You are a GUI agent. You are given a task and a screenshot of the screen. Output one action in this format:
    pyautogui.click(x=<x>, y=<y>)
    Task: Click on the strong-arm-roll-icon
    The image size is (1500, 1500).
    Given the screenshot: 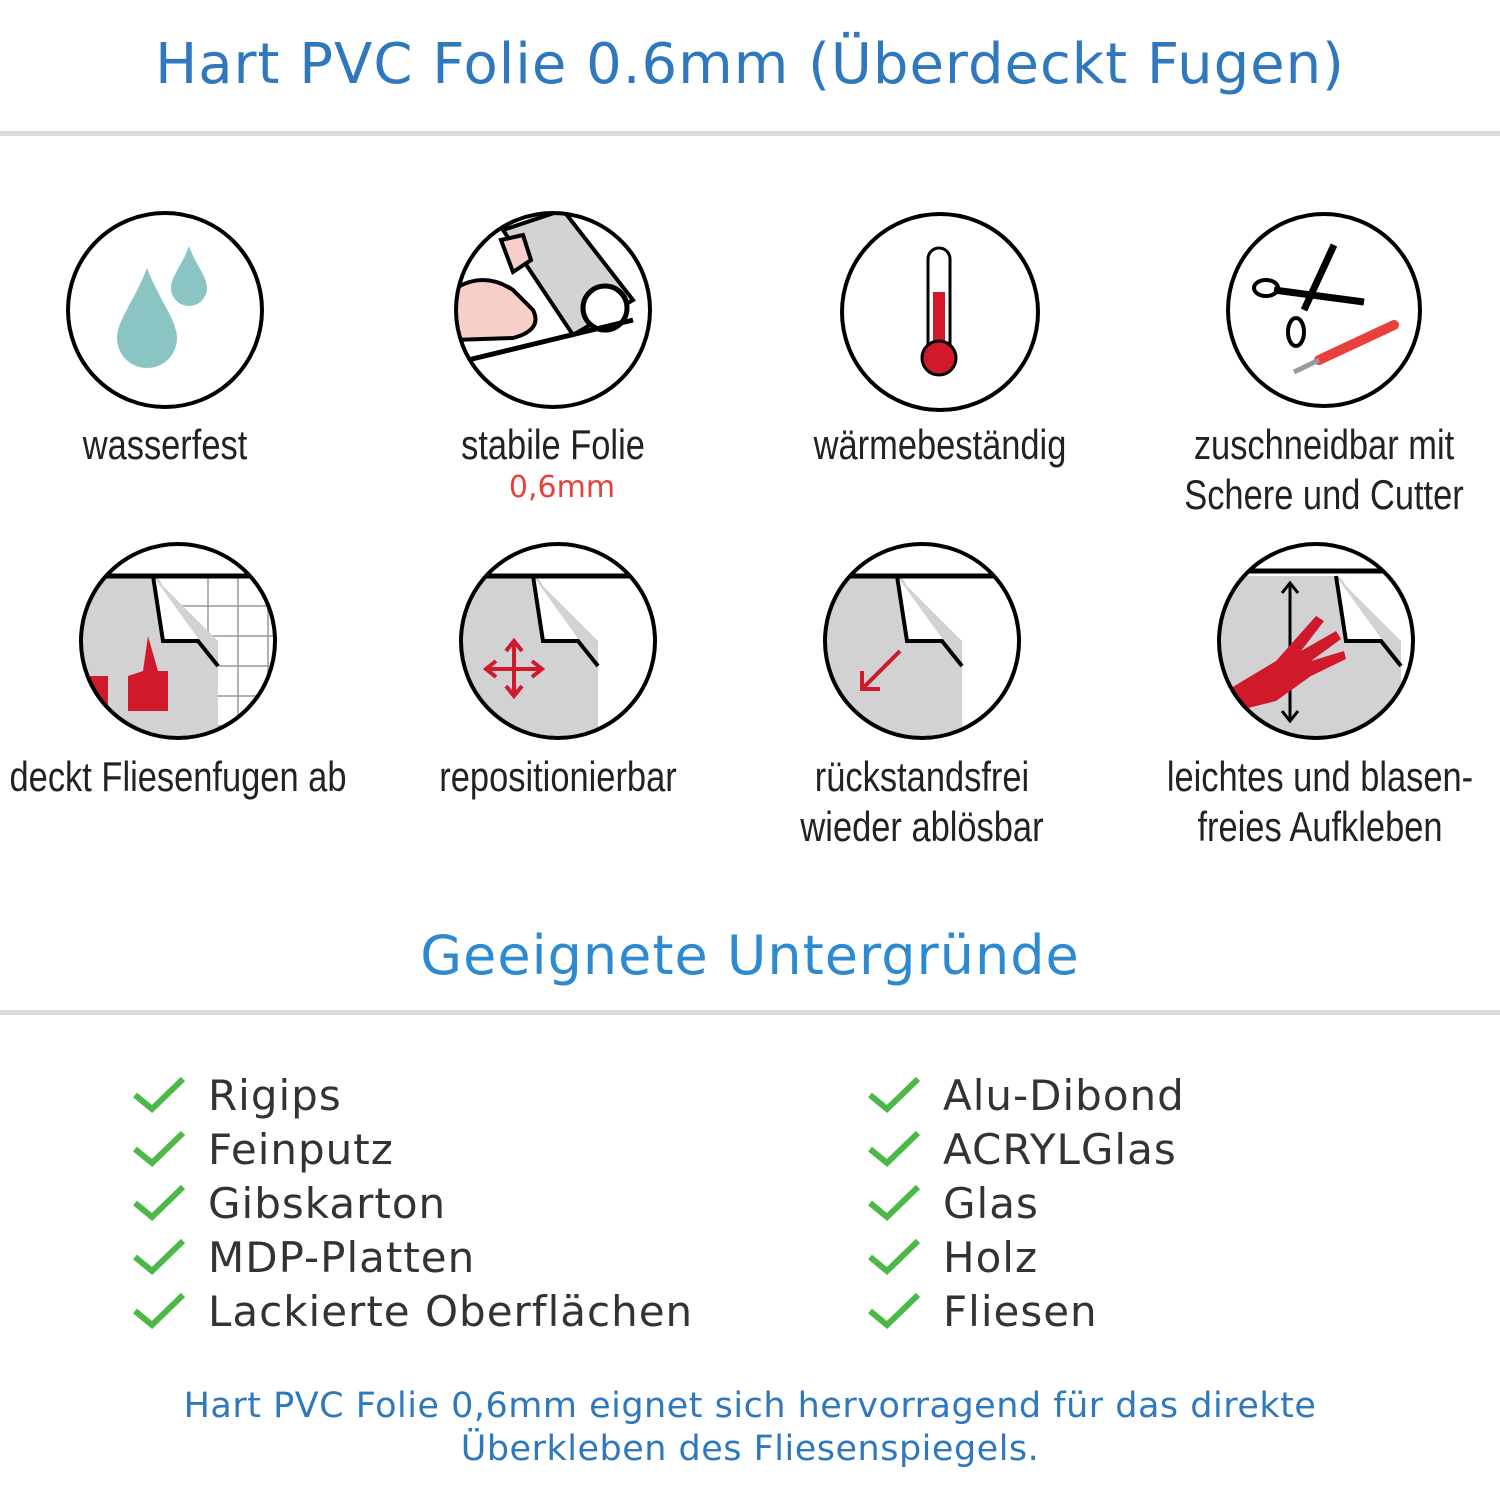 What is the action you would take?
    pyautogui.click(x=553, y=310)
    